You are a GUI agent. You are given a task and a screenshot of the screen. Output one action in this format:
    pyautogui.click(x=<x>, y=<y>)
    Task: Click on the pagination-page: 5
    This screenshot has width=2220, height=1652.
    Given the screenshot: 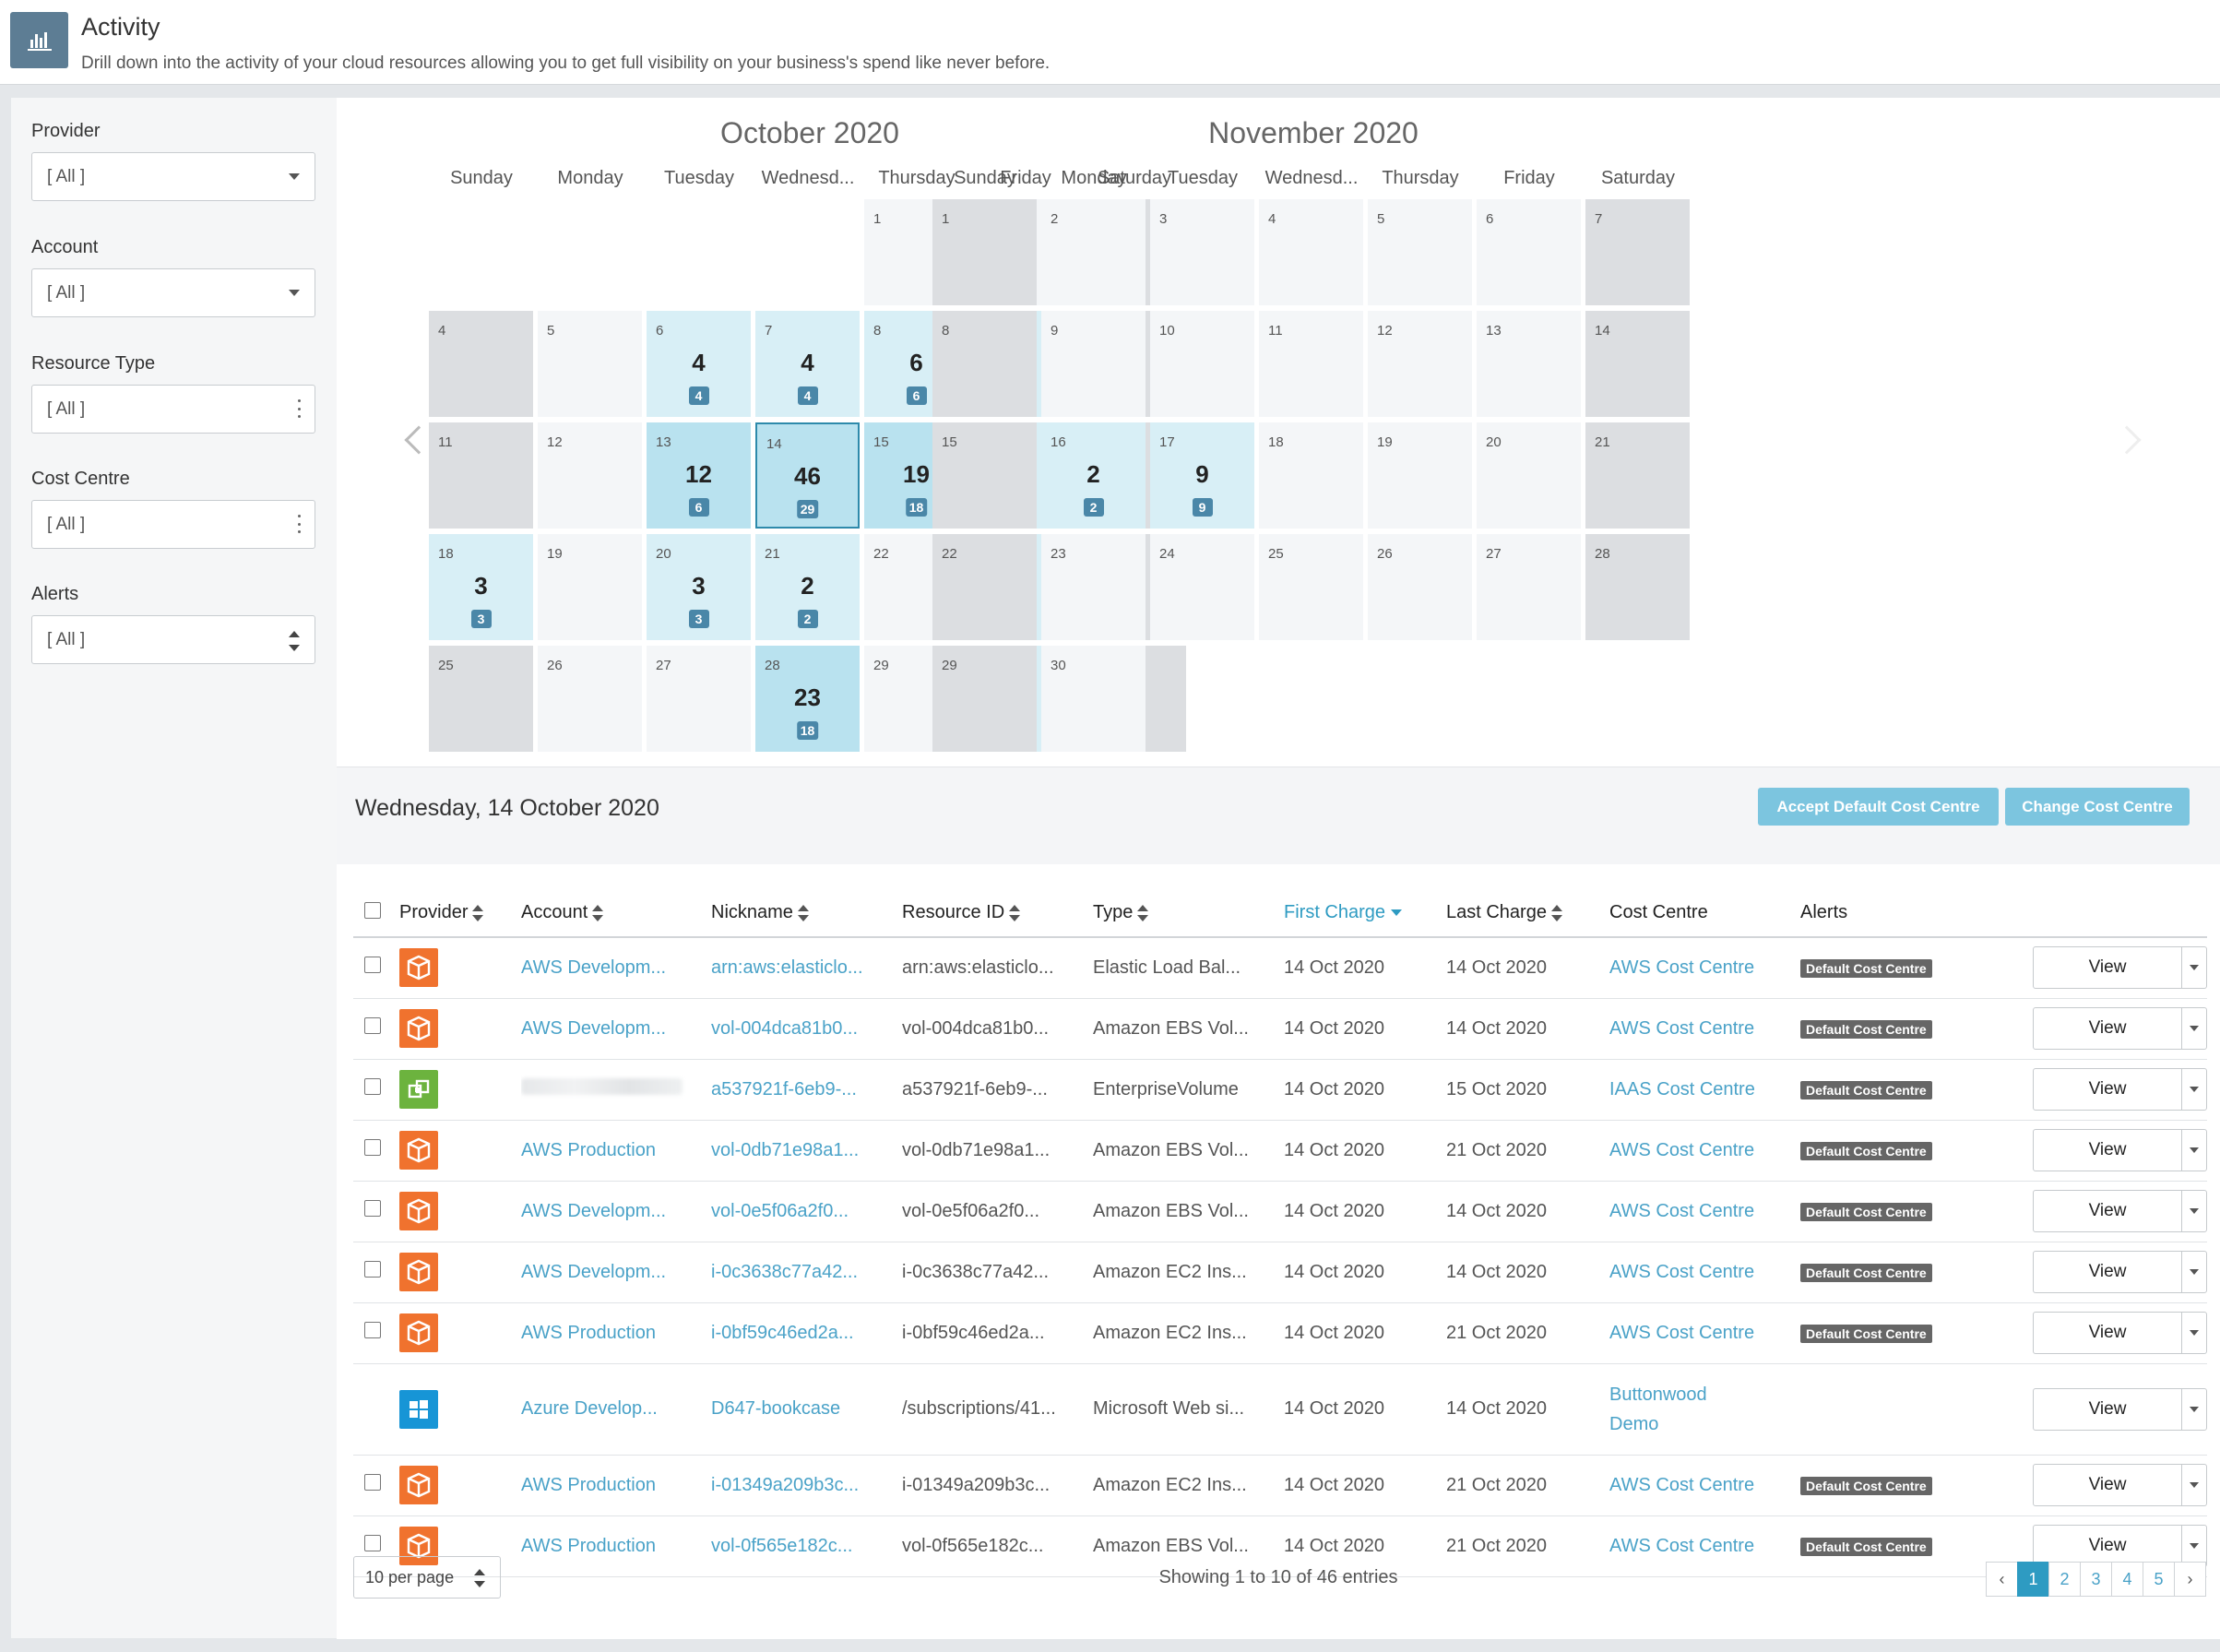 What is the action you would take?
    pyautogui.click(x=2159, y=1579)
    